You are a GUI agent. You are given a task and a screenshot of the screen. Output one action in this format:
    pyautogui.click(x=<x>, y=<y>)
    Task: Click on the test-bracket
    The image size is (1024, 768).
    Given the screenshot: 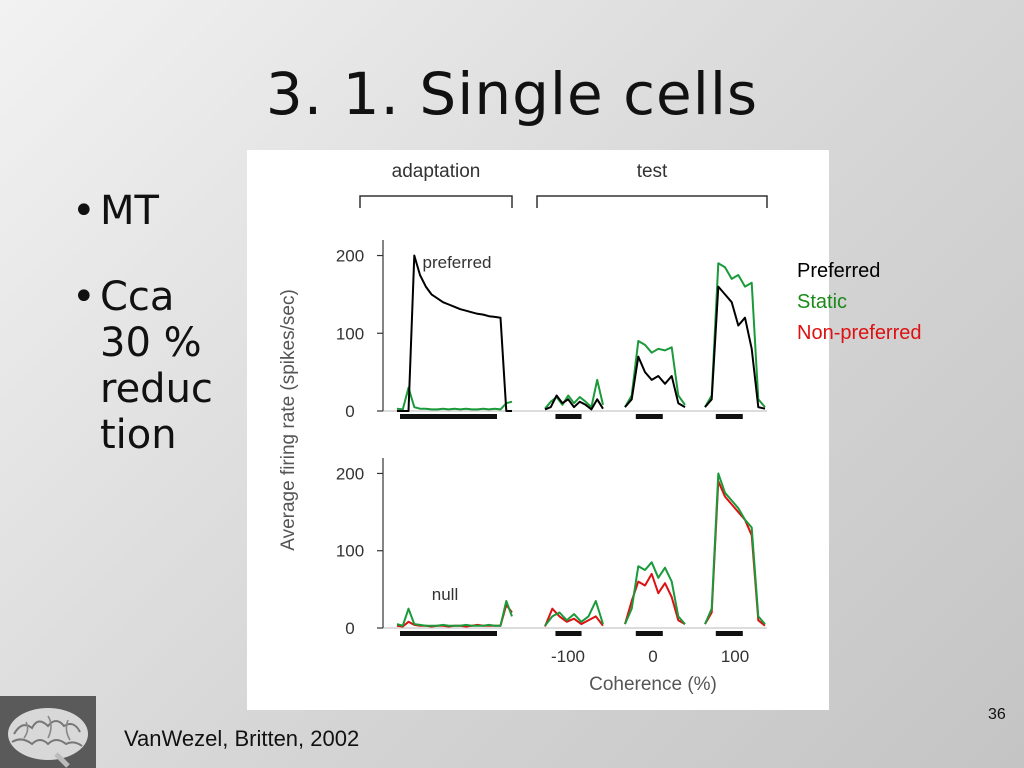 What is the action you would take?
    pyautogui.click(x=652, y=201)
    